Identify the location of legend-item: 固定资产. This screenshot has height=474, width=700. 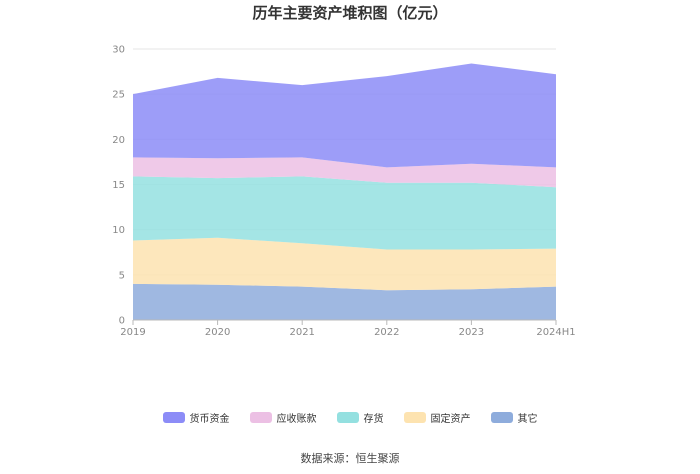
(437, 417).